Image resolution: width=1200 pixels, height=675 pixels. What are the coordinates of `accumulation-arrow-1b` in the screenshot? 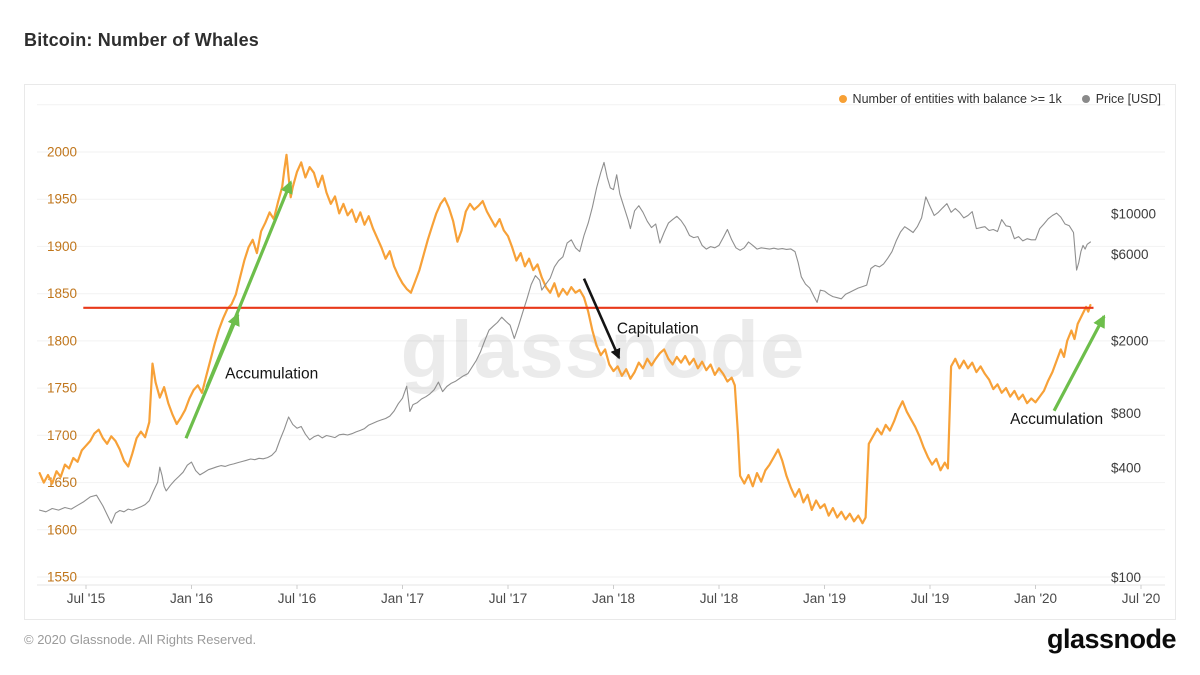 It's located at (249, 284).